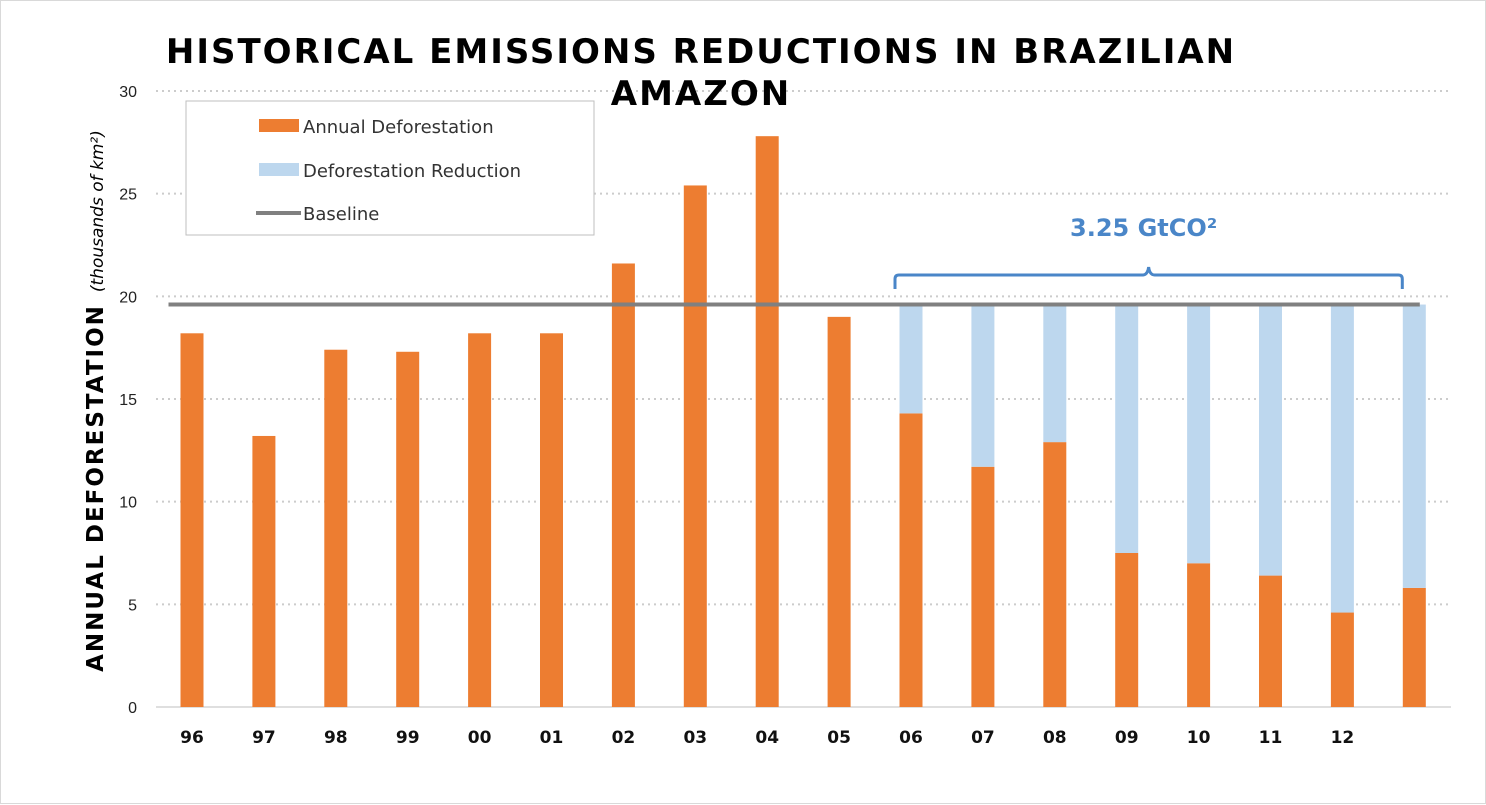 This screenshot has height=805, width=1486. Describe the element at coordinates (1143, 228) in the screenshot. I see `annotation-label: 3.25 GtCO²` at that location.